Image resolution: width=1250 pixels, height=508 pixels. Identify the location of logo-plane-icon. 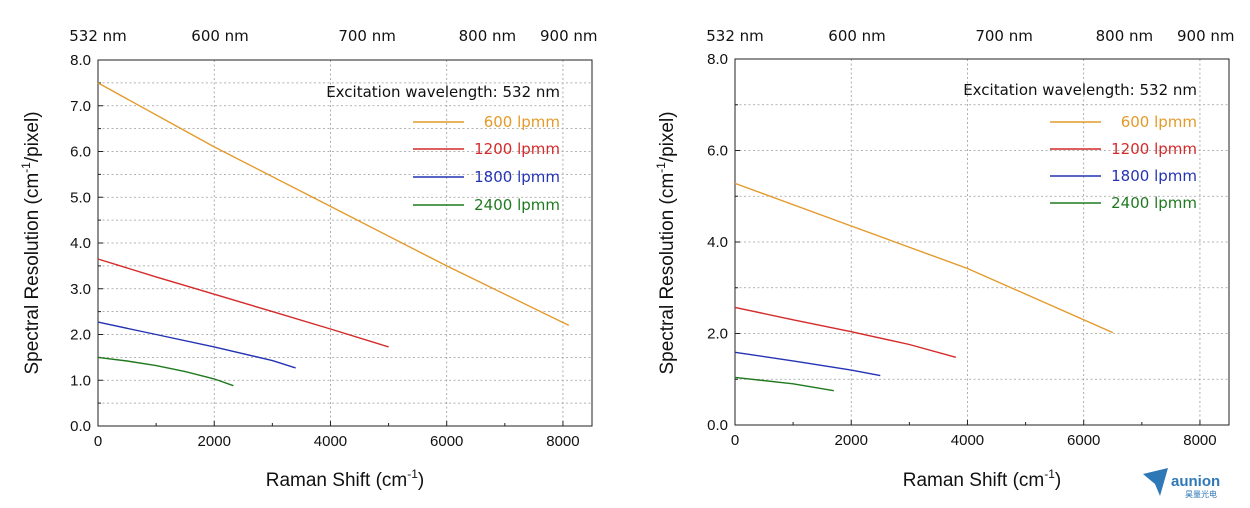
(1155, 482).